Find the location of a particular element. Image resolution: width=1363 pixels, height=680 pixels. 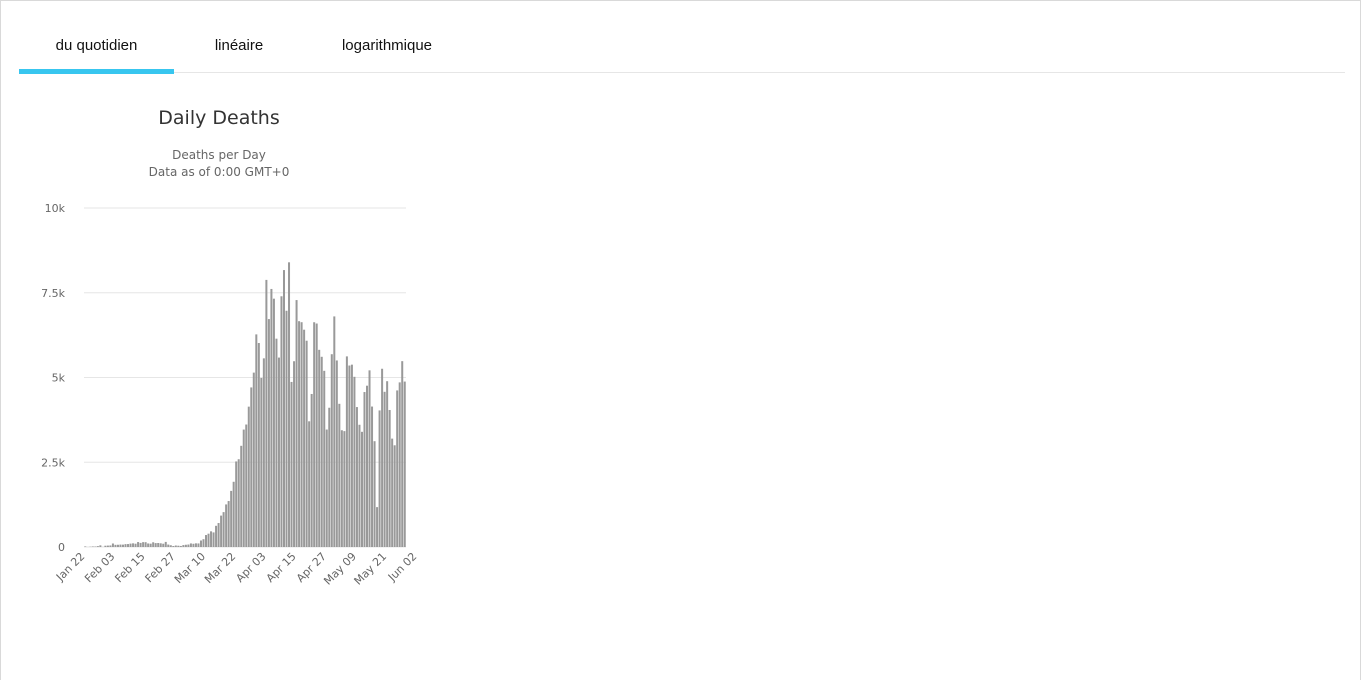

x-tick-label: May 21 is located at coordinates (371, 569).